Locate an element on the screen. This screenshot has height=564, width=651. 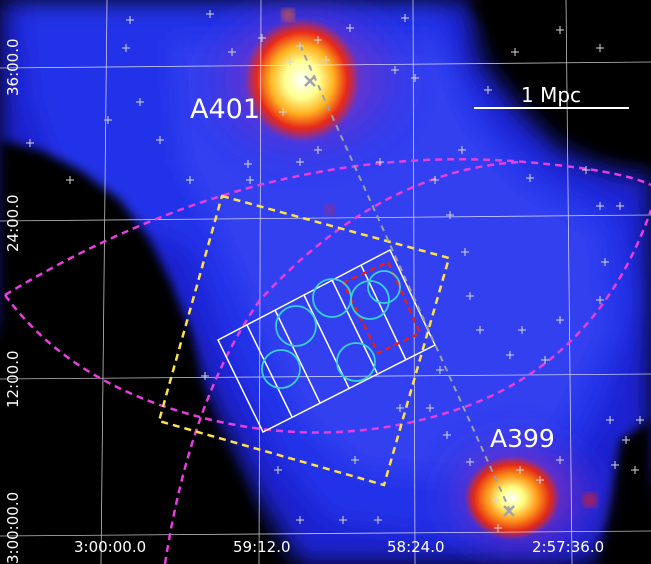
a399-core is located at coordinates (512, 498).